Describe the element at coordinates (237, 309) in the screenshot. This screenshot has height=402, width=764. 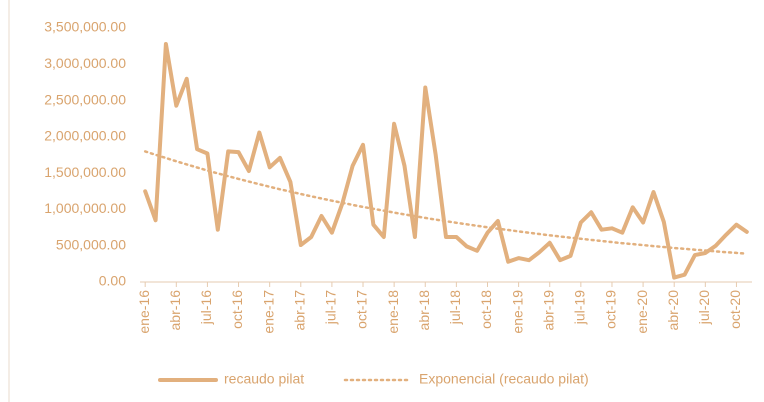
I see `x-tick-label: oct-16` at that location.